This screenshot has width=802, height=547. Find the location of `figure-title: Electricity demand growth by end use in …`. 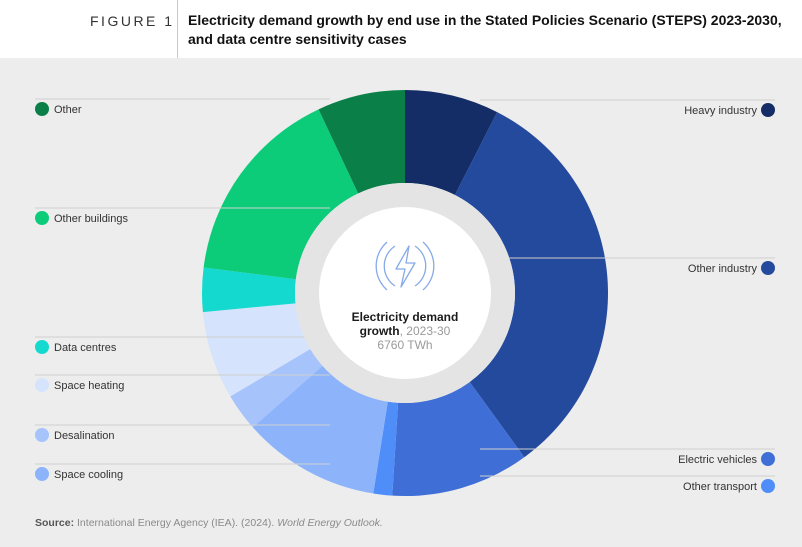

figure-title: Electricity demand growth by end use in … is located at coordinates (488, 30).